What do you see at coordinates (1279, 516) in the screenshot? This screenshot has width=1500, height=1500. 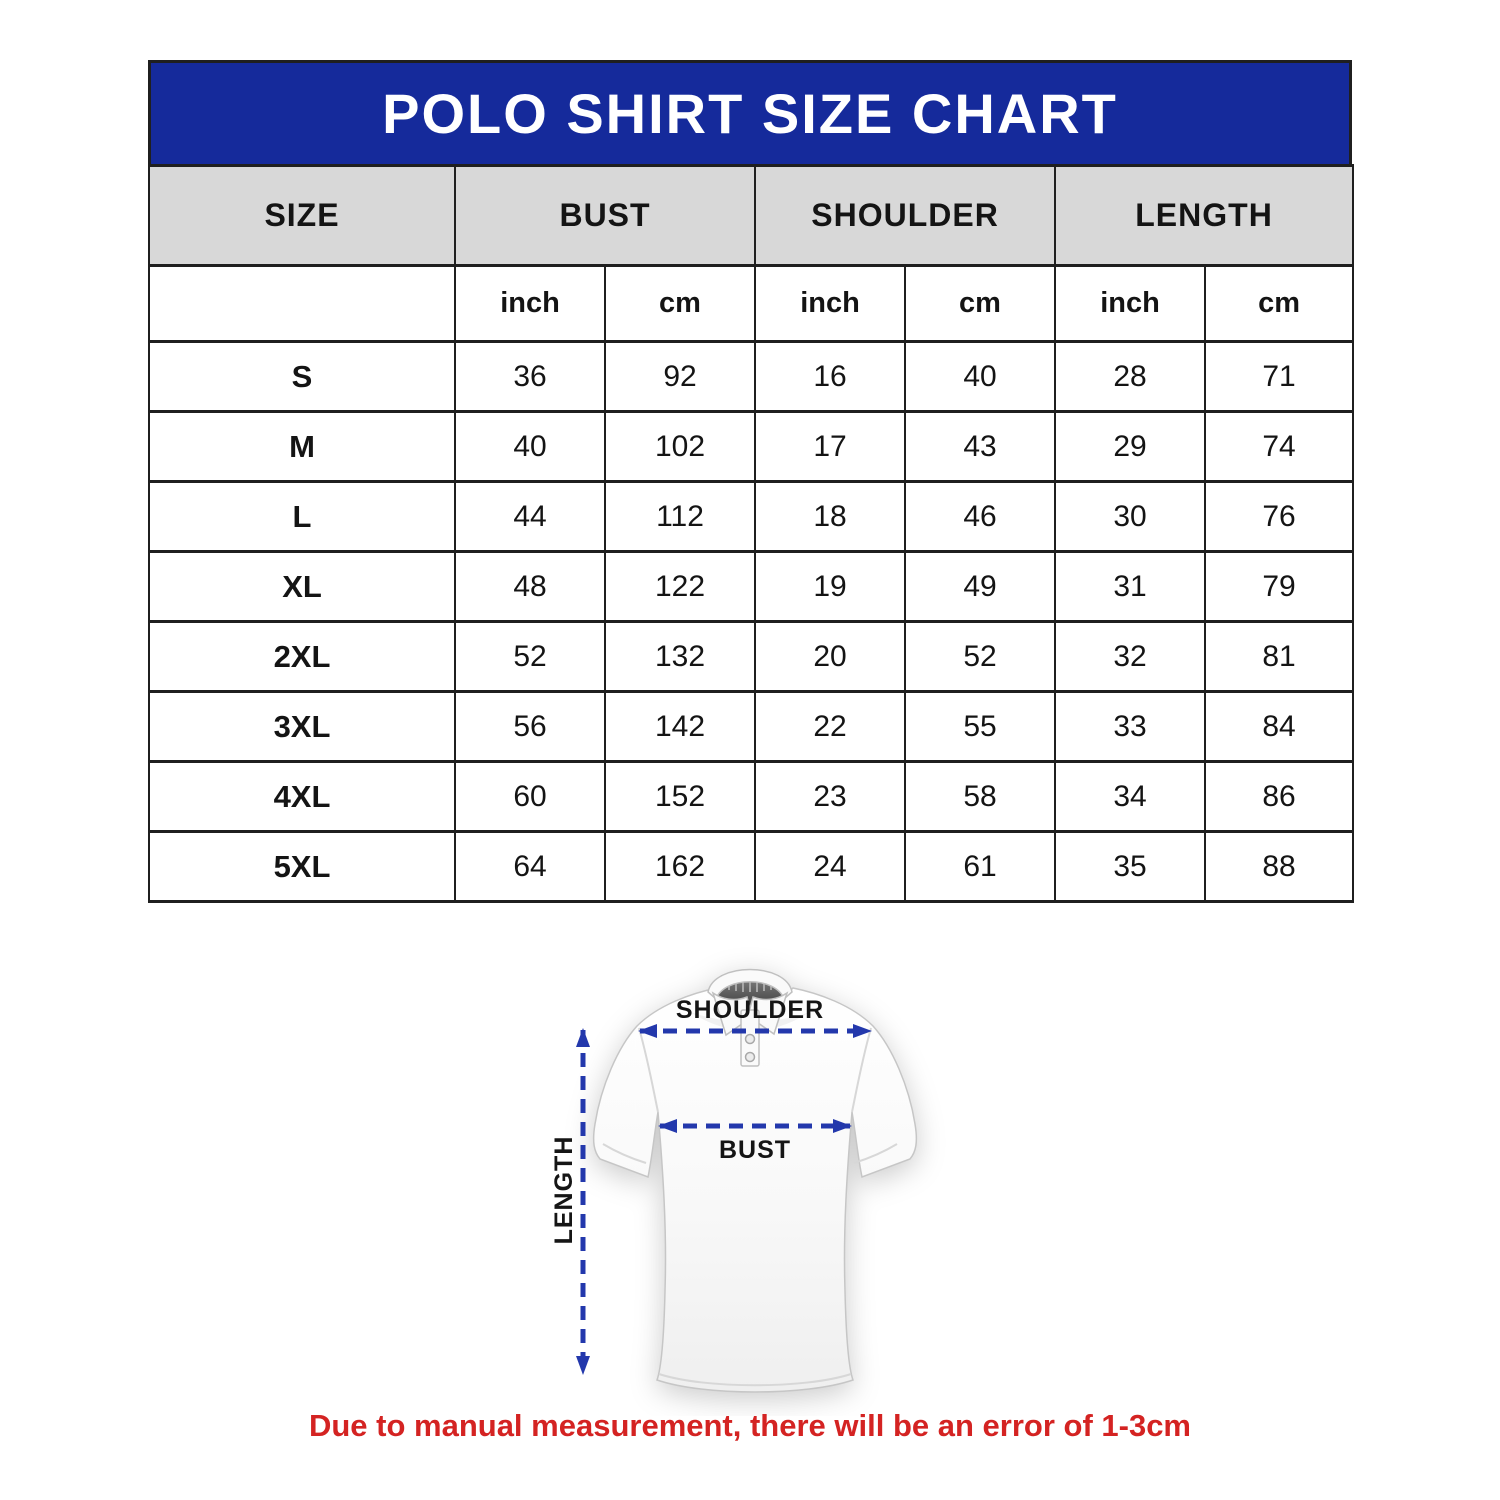 I see `length-cm-cell: 76` at bounding box center [1279, 516].